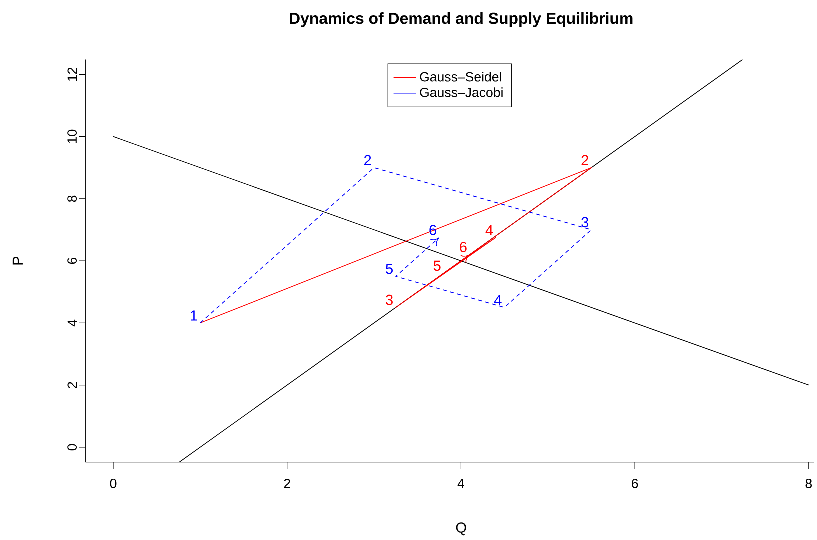 The image size is (817, 540). Describe the element at coordinates (463, 247) in the screenshot. I see `annotation: 6` at that location.